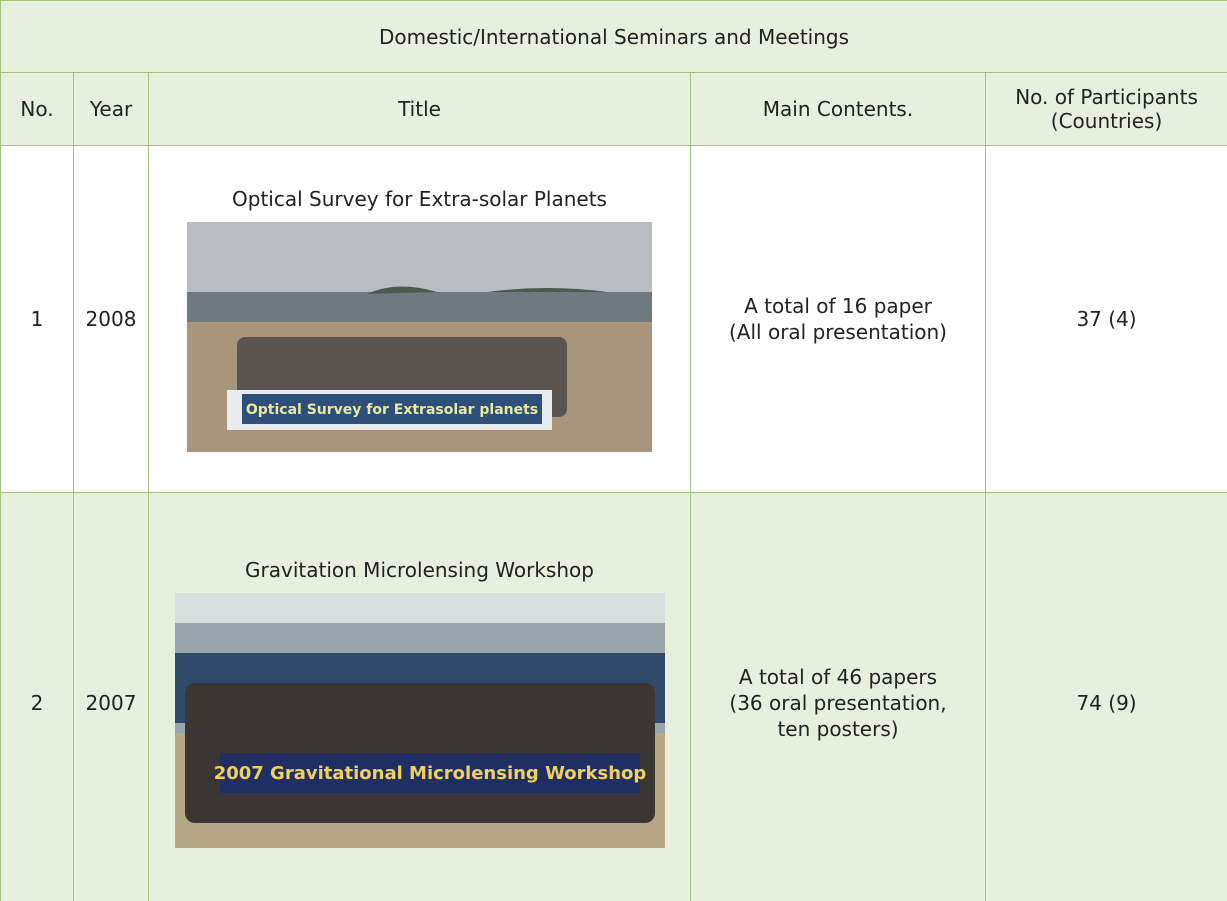  Describe the element at coordinates (419, 570) in the screenshot. I see `title: Gravitation Microlensing Workshop` at that location.